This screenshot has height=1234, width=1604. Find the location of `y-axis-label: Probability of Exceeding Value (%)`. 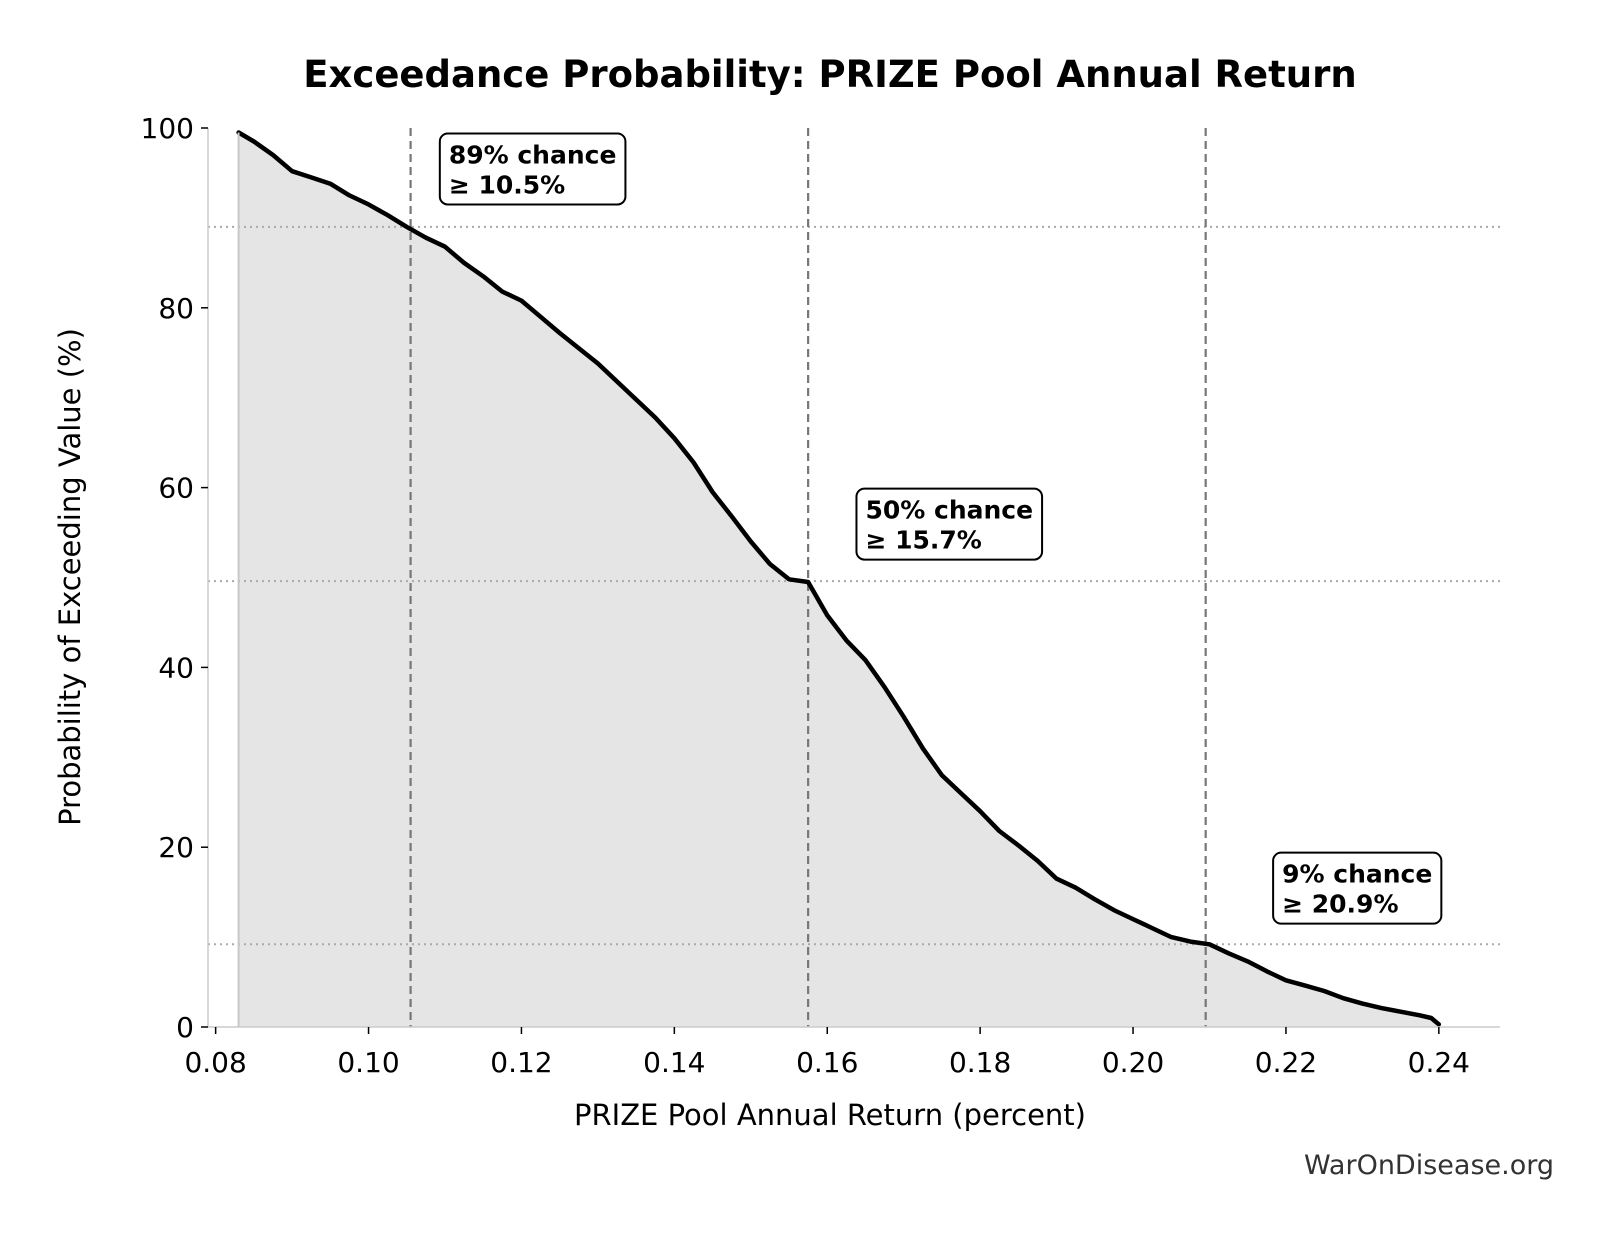

y-axis-label: Probability of Exceeding Value (%) is located at coordinates (70, 577).